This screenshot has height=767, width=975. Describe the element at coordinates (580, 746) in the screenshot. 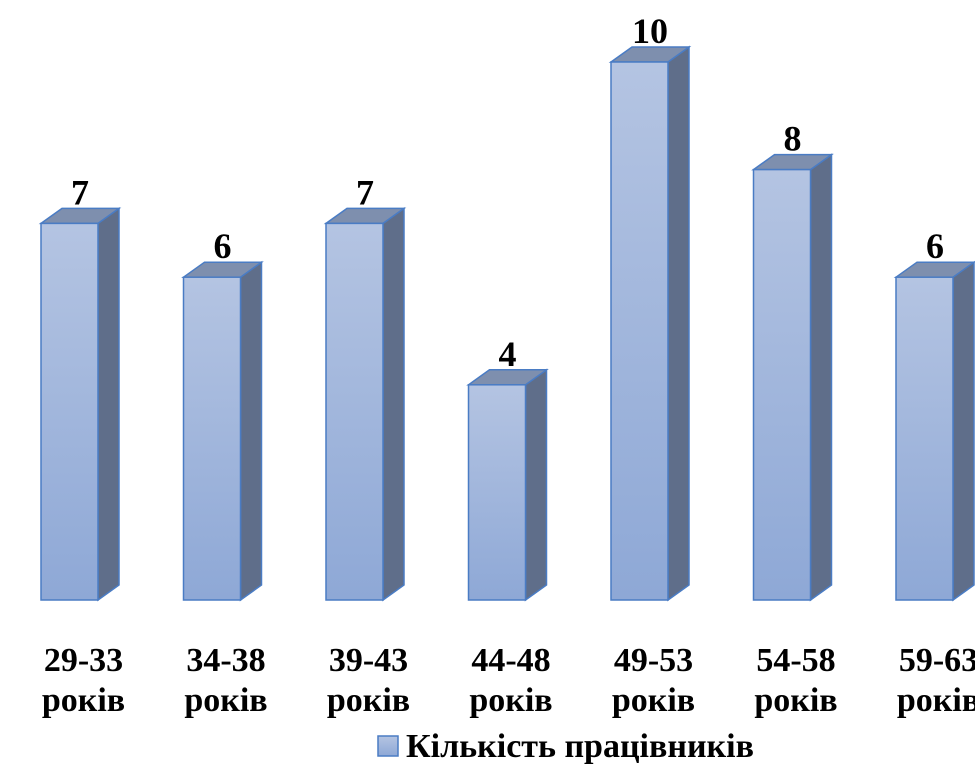

I see `legend-label: Кількість працівників` at that location.